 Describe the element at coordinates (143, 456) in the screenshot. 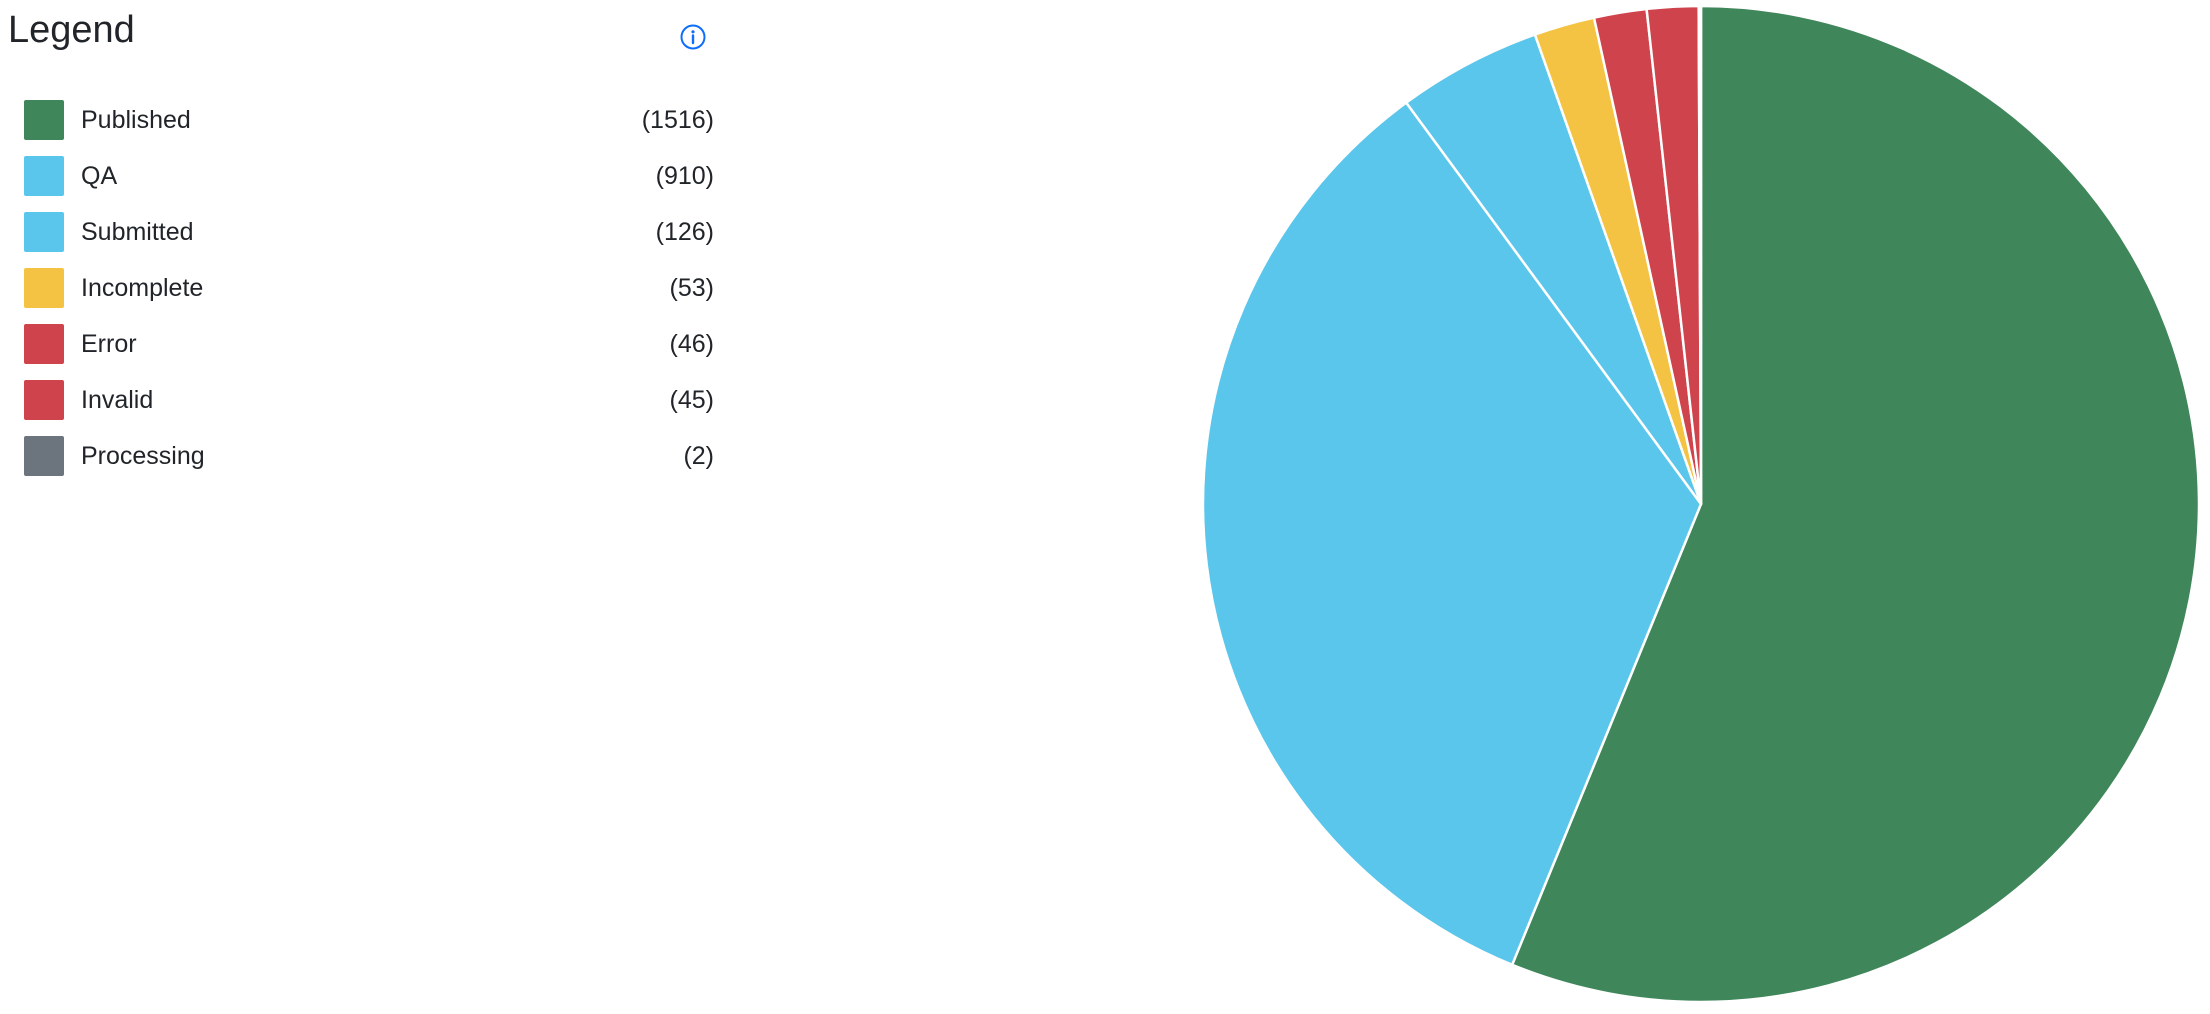

I see `legend-label: Processing` at that location.